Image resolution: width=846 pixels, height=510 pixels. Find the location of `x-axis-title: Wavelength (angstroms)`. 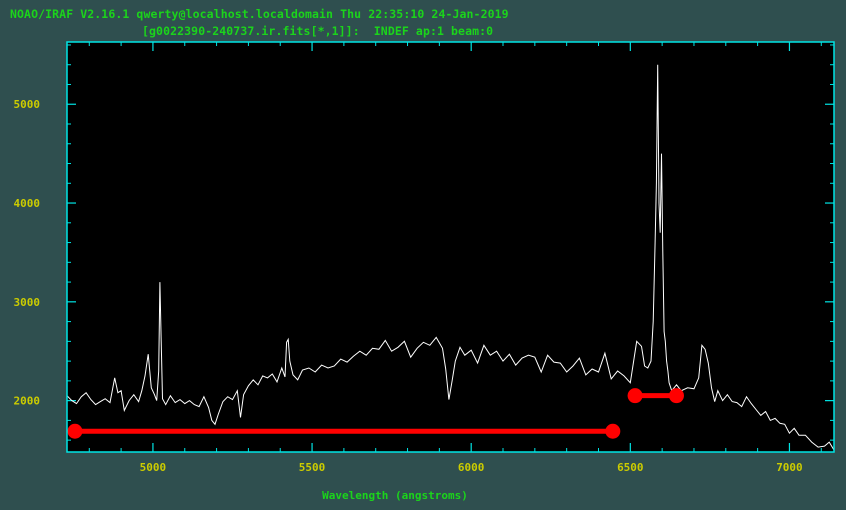

x-axis-title: Wavelength (angstroms) is located at coordinates (395, 495).